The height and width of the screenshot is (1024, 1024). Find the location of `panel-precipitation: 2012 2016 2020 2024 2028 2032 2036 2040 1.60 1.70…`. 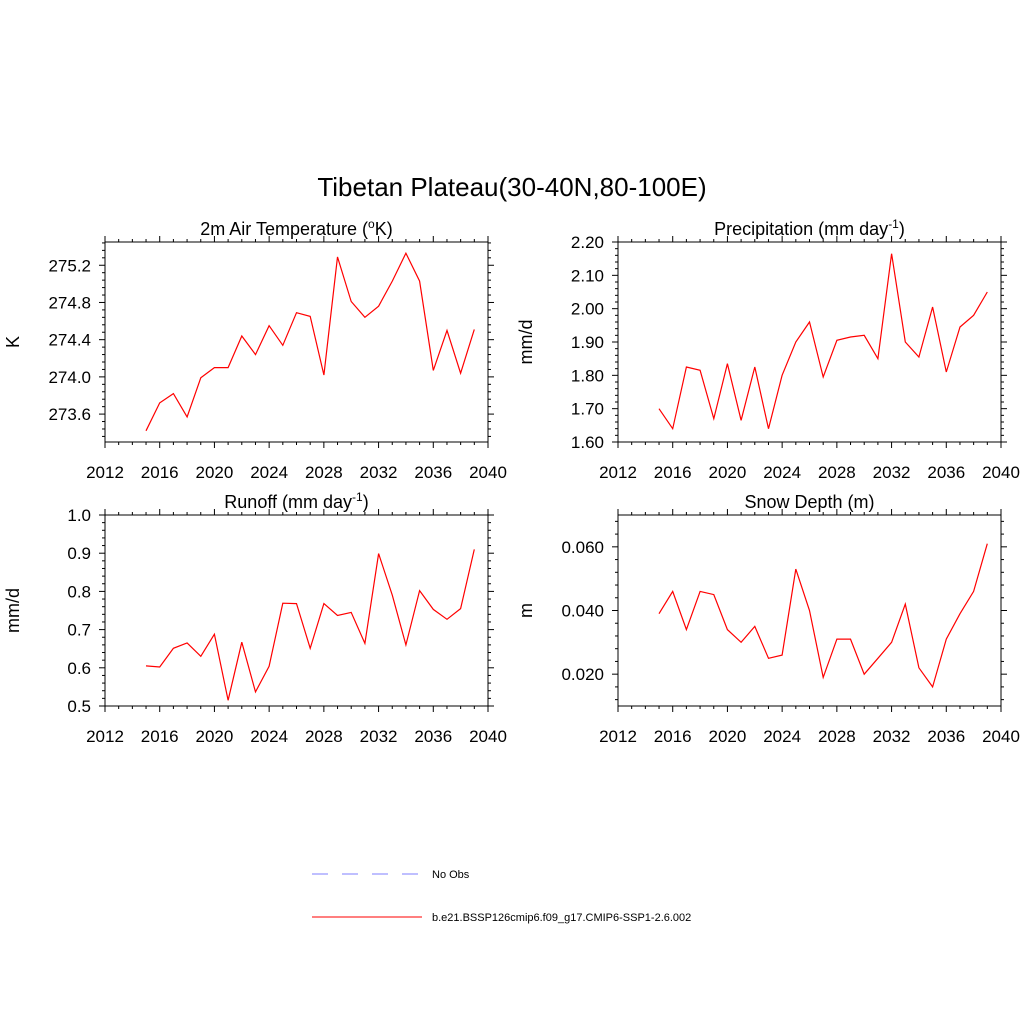

panel-precipitation: 2012 2016 2020 2024 2028 2032 2036 2040 1.60 1.70… is located at coordinates (768, 349).